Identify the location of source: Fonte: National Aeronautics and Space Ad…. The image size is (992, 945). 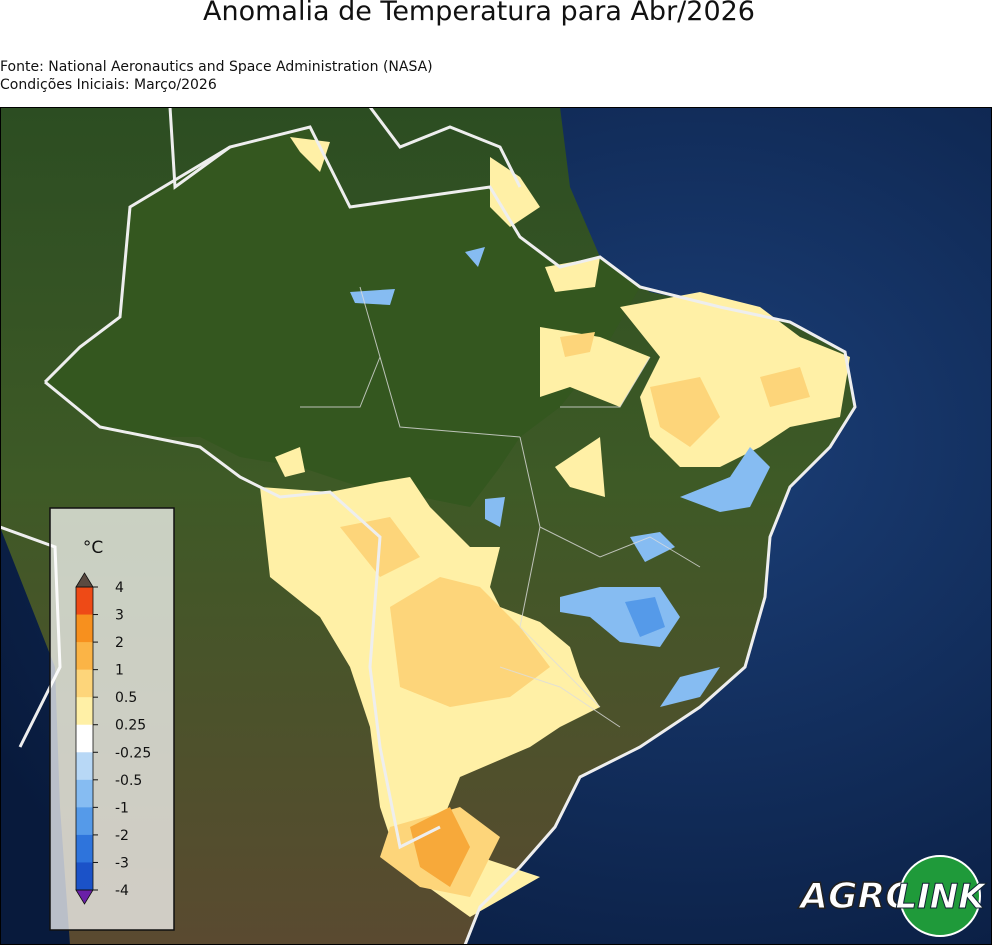
(216, 67).